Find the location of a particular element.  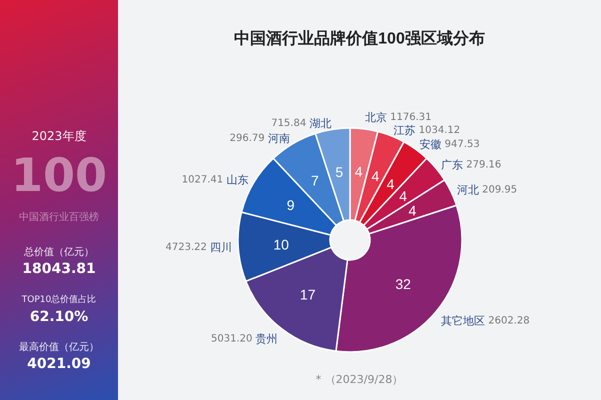

text: 2602.28 is located at coordinates (509, 321).